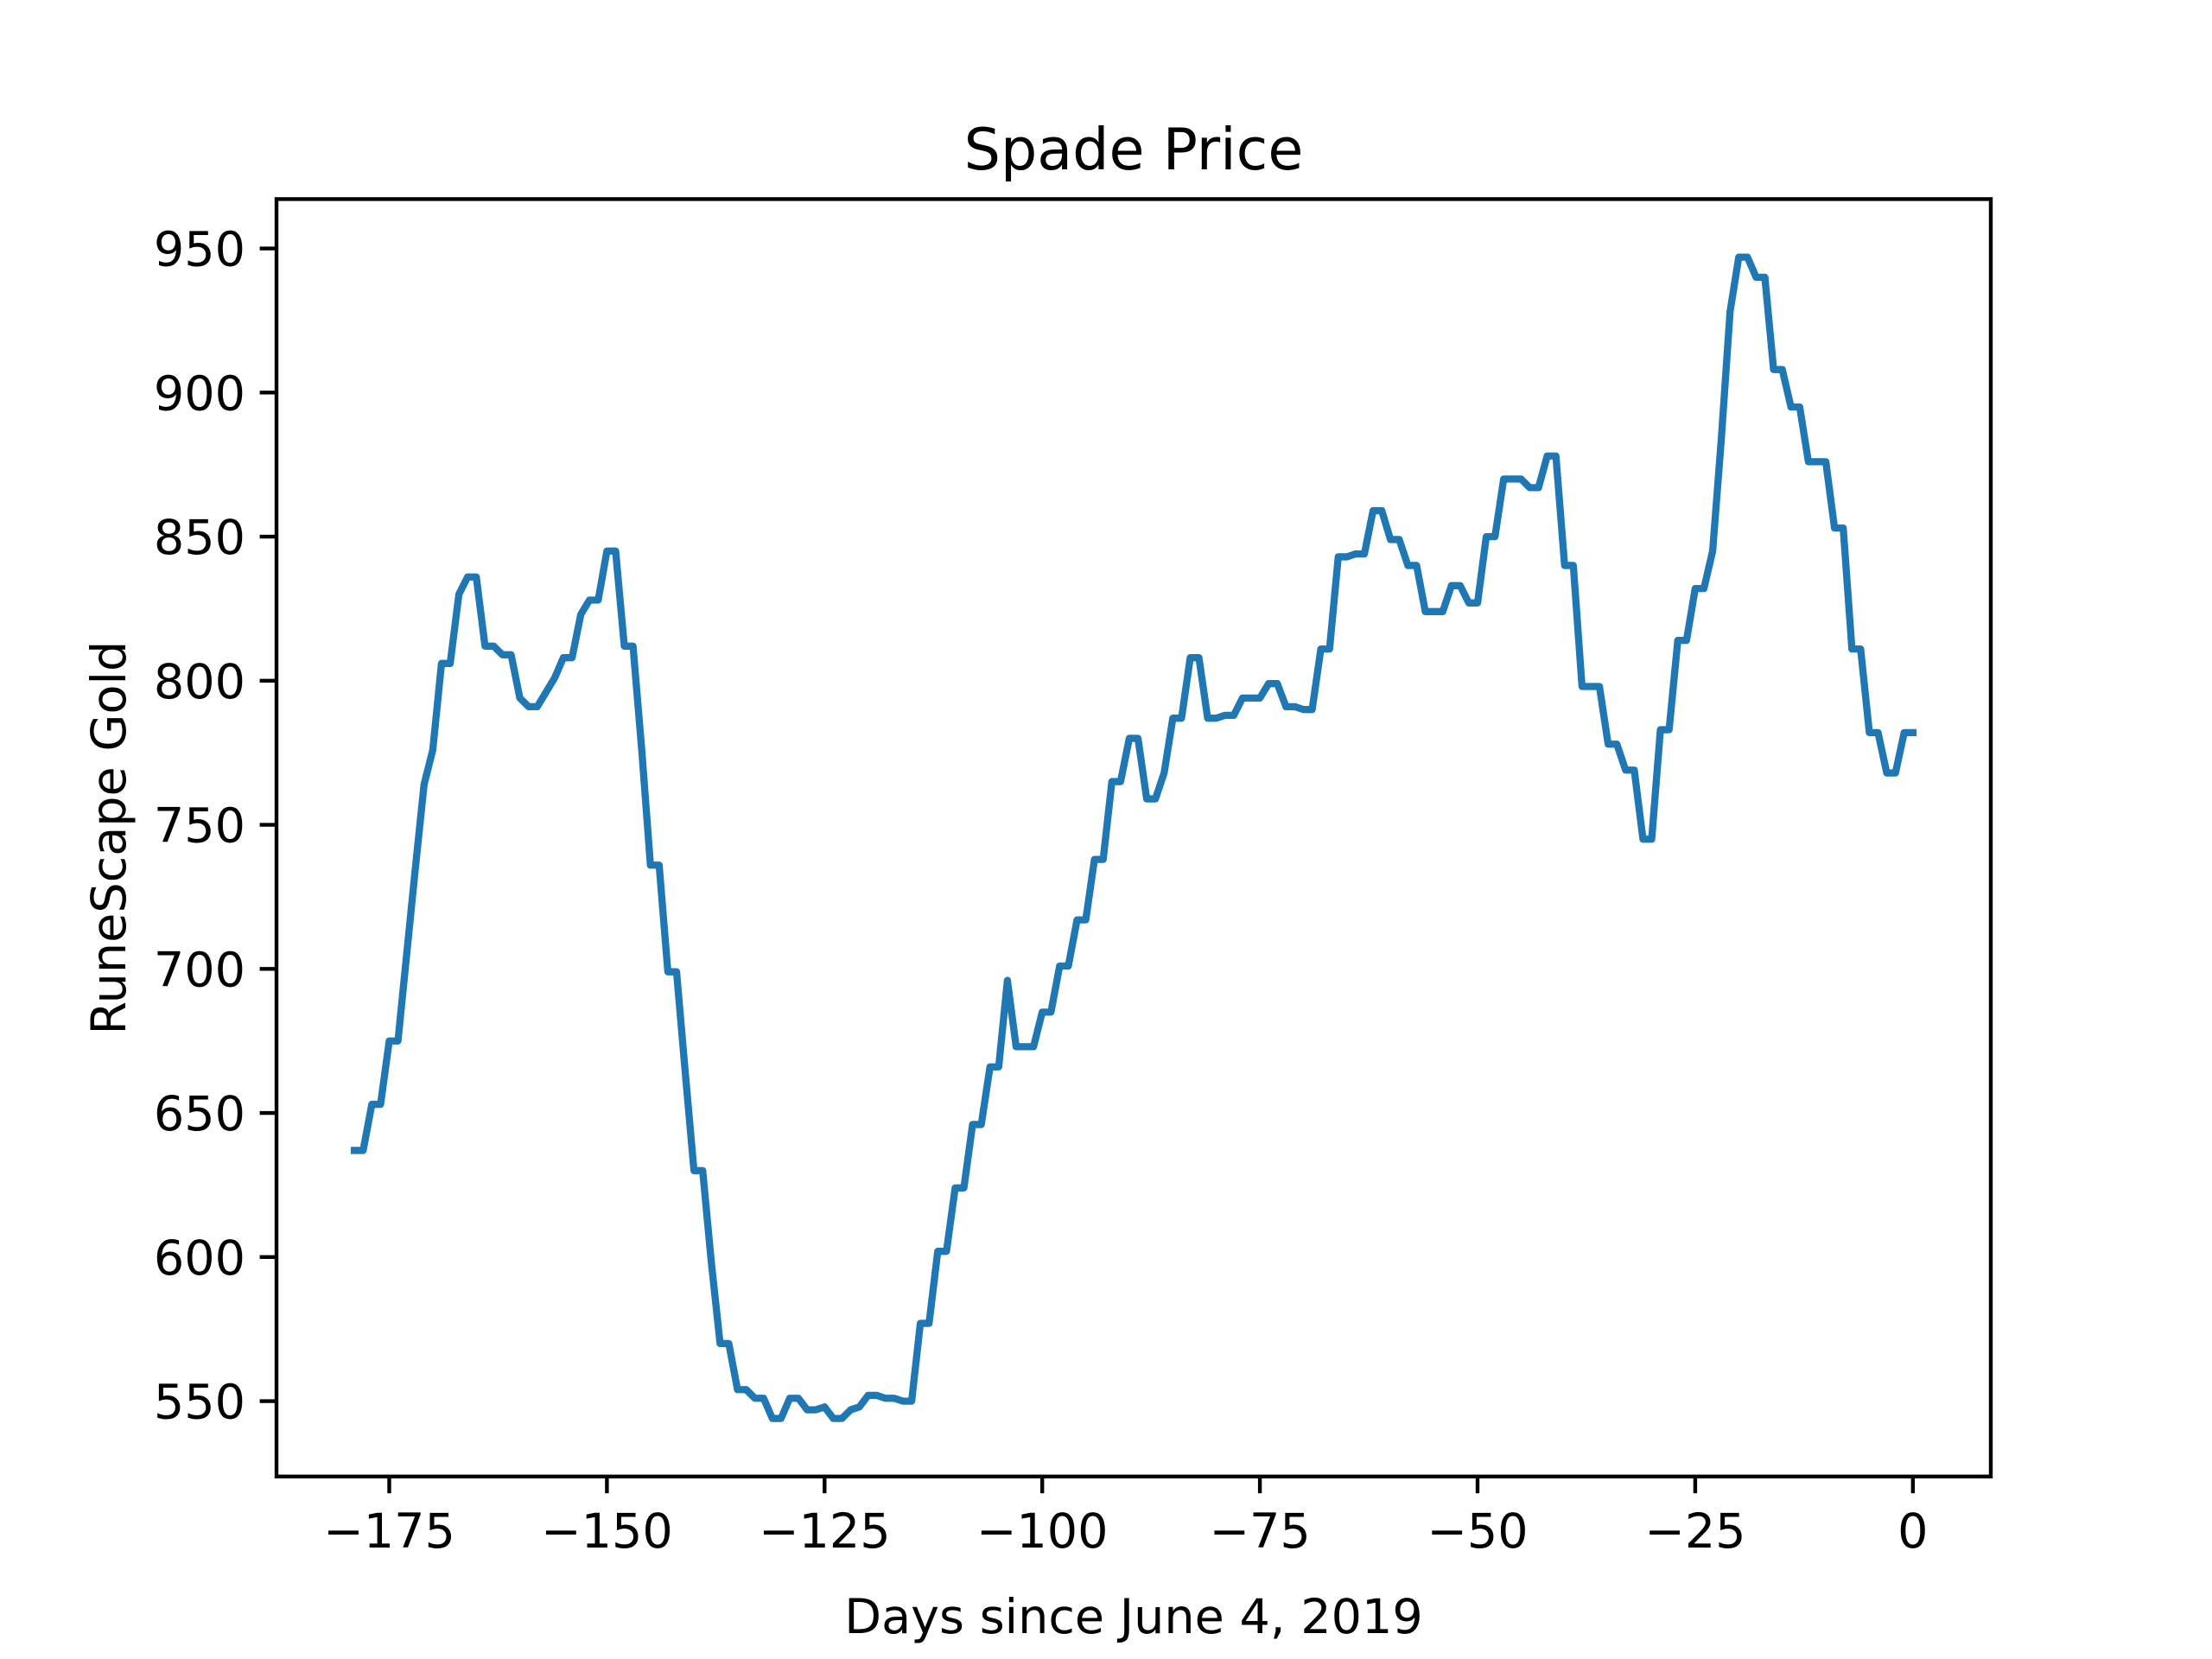 The image size is (2212, 1659). I want to click on y-axis-label: RuneScape Gold, so click(109, 838).